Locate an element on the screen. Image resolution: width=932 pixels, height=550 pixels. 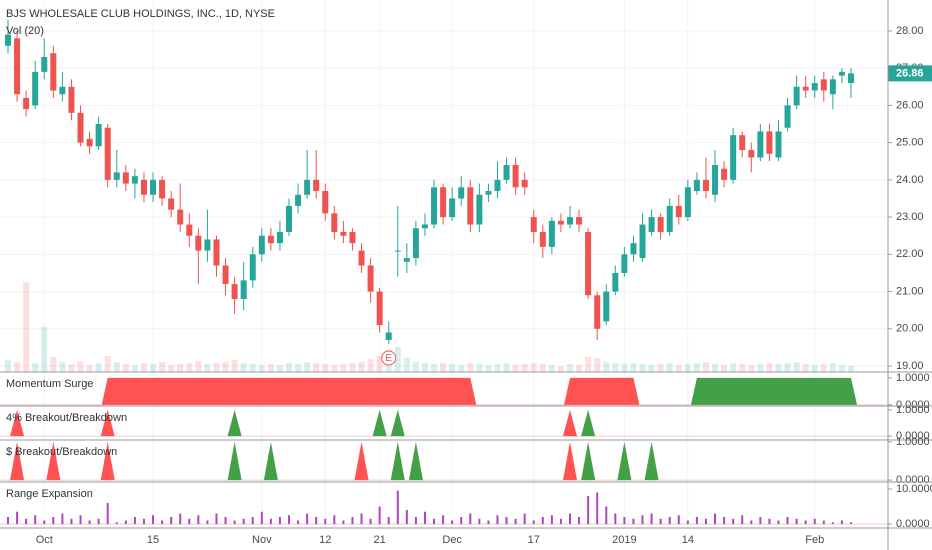
pane-title: Range Expansion is located at coordinates (49, 494).